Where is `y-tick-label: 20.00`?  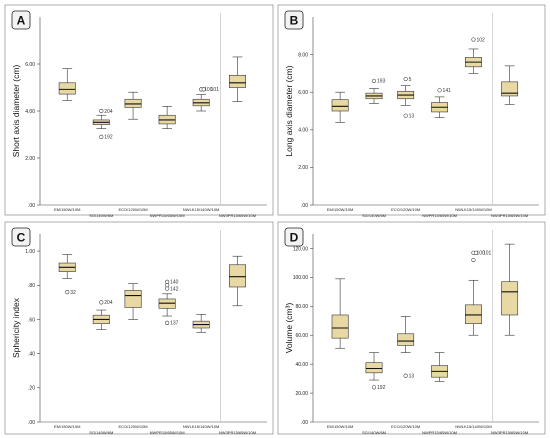 y-tick-label: 20.00 is located at coordinates (301, 394).